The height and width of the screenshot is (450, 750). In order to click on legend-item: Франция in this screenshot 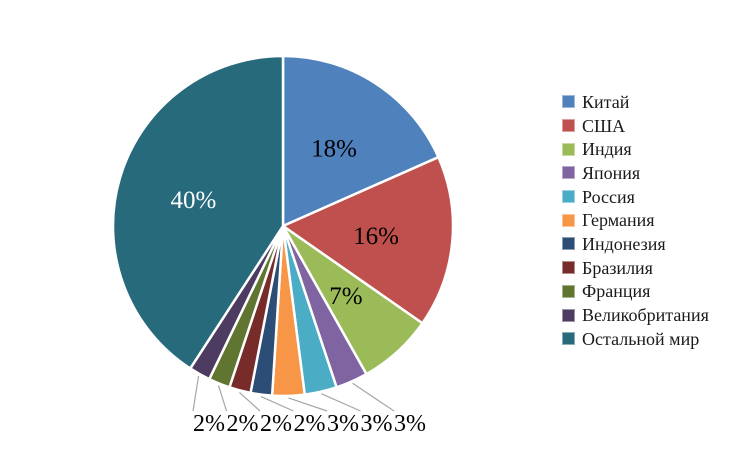, I will do `click(635, 292)`.